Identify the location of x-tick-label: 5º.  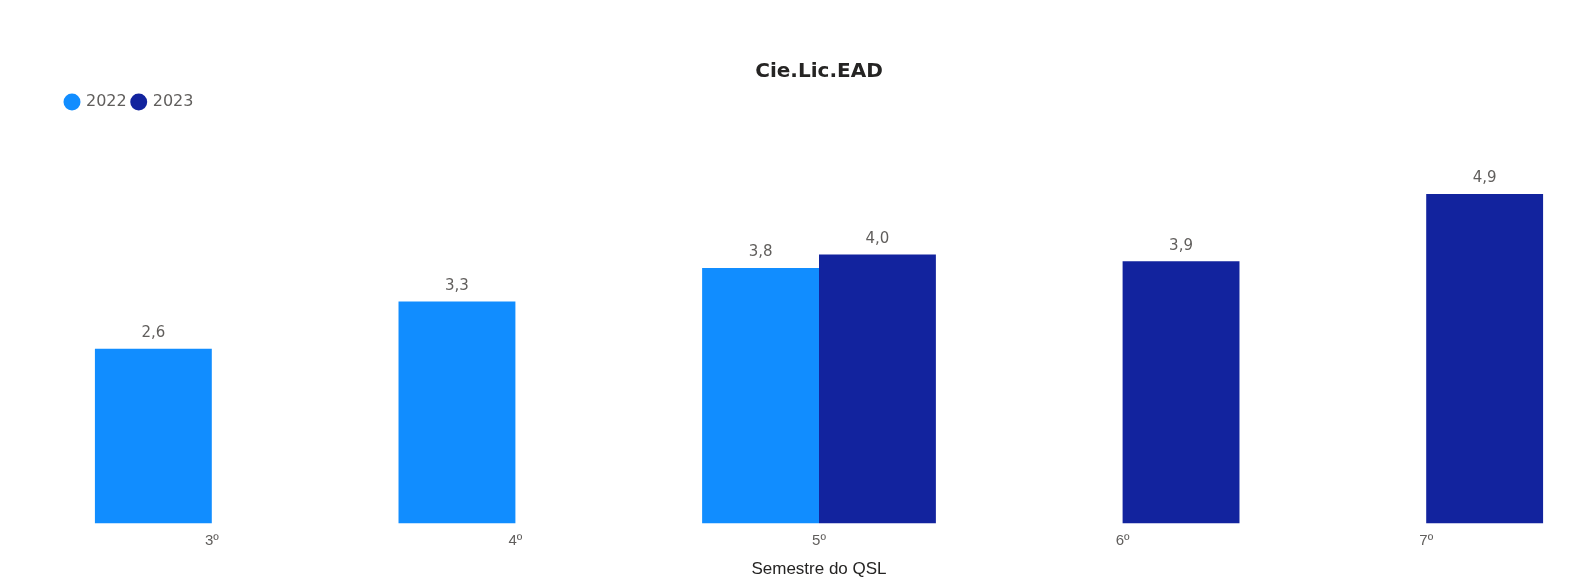
(819, 539).